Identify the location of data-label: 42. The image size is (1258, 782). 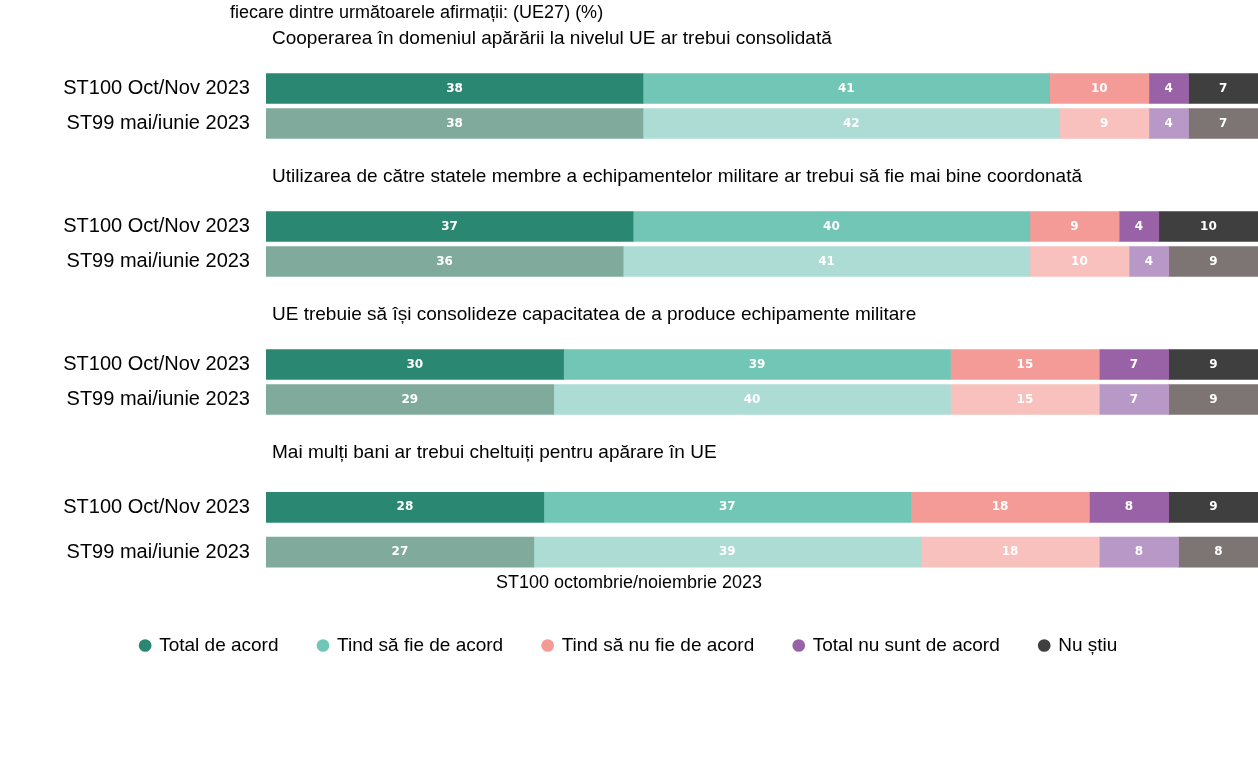
(851, 122).